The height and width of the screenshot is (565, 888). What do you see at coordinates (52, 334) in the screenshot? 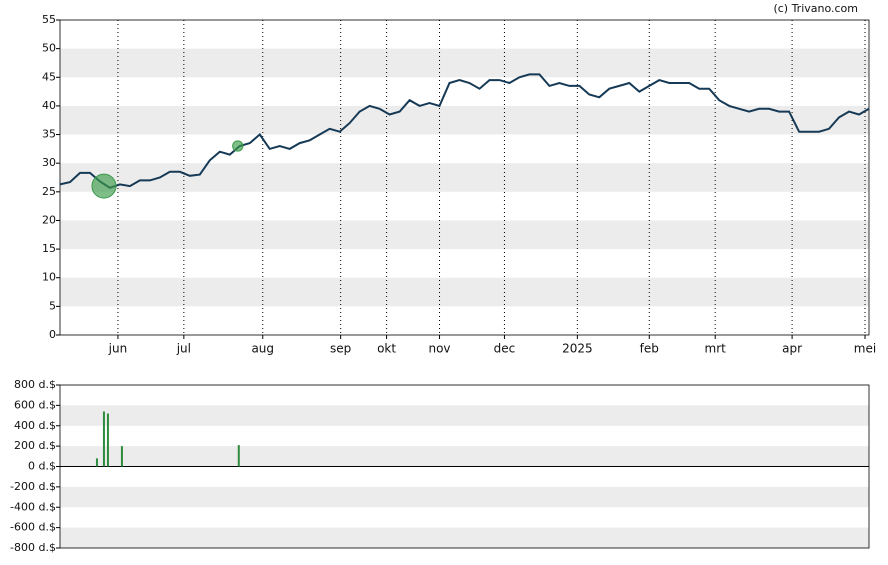
I see `y-tick-label: 0` at bounding box center [52, 334].